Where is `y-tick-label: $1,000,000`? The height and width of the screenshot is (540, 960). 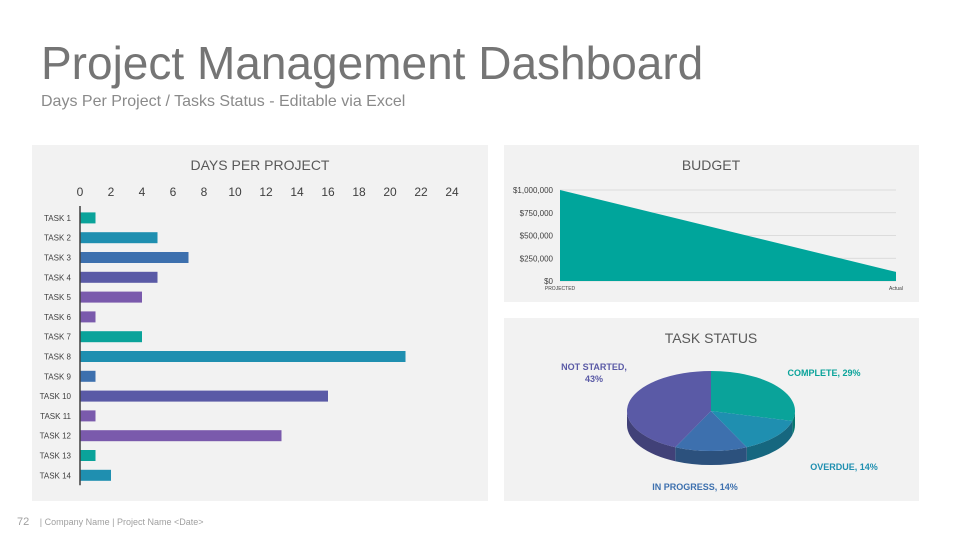
y-tick-label: $1,000,000 is located at coordinates (533, 190).